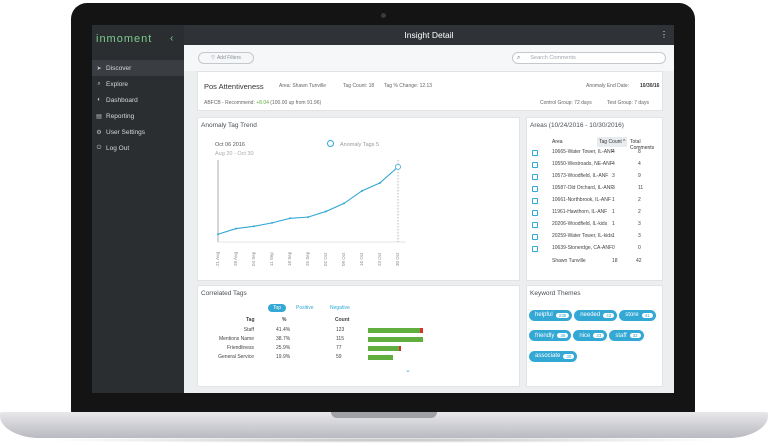  I want to click on column-tag-count: Tag Count, so click(610, 142).